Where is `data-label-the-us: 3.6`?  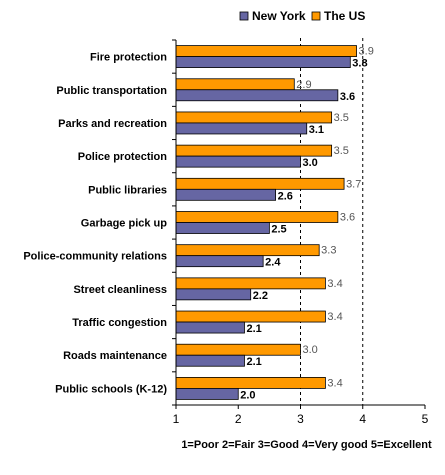 data-label-the-us: 3.6 is located at coordinates (347, 218).